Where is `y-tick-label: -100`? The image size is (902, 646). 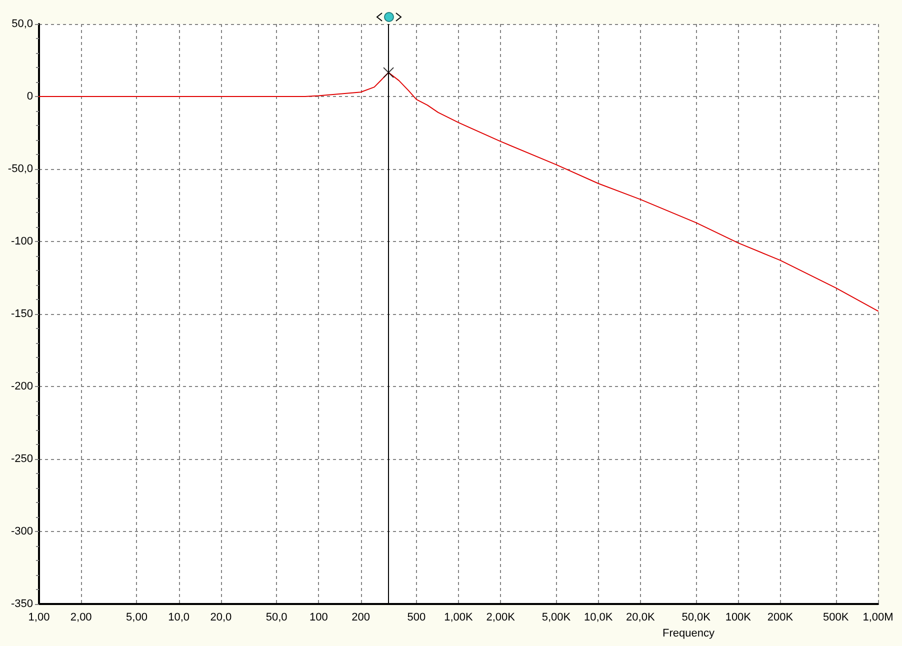 y-tick-label: -100 is located at coordinates (21, 242).